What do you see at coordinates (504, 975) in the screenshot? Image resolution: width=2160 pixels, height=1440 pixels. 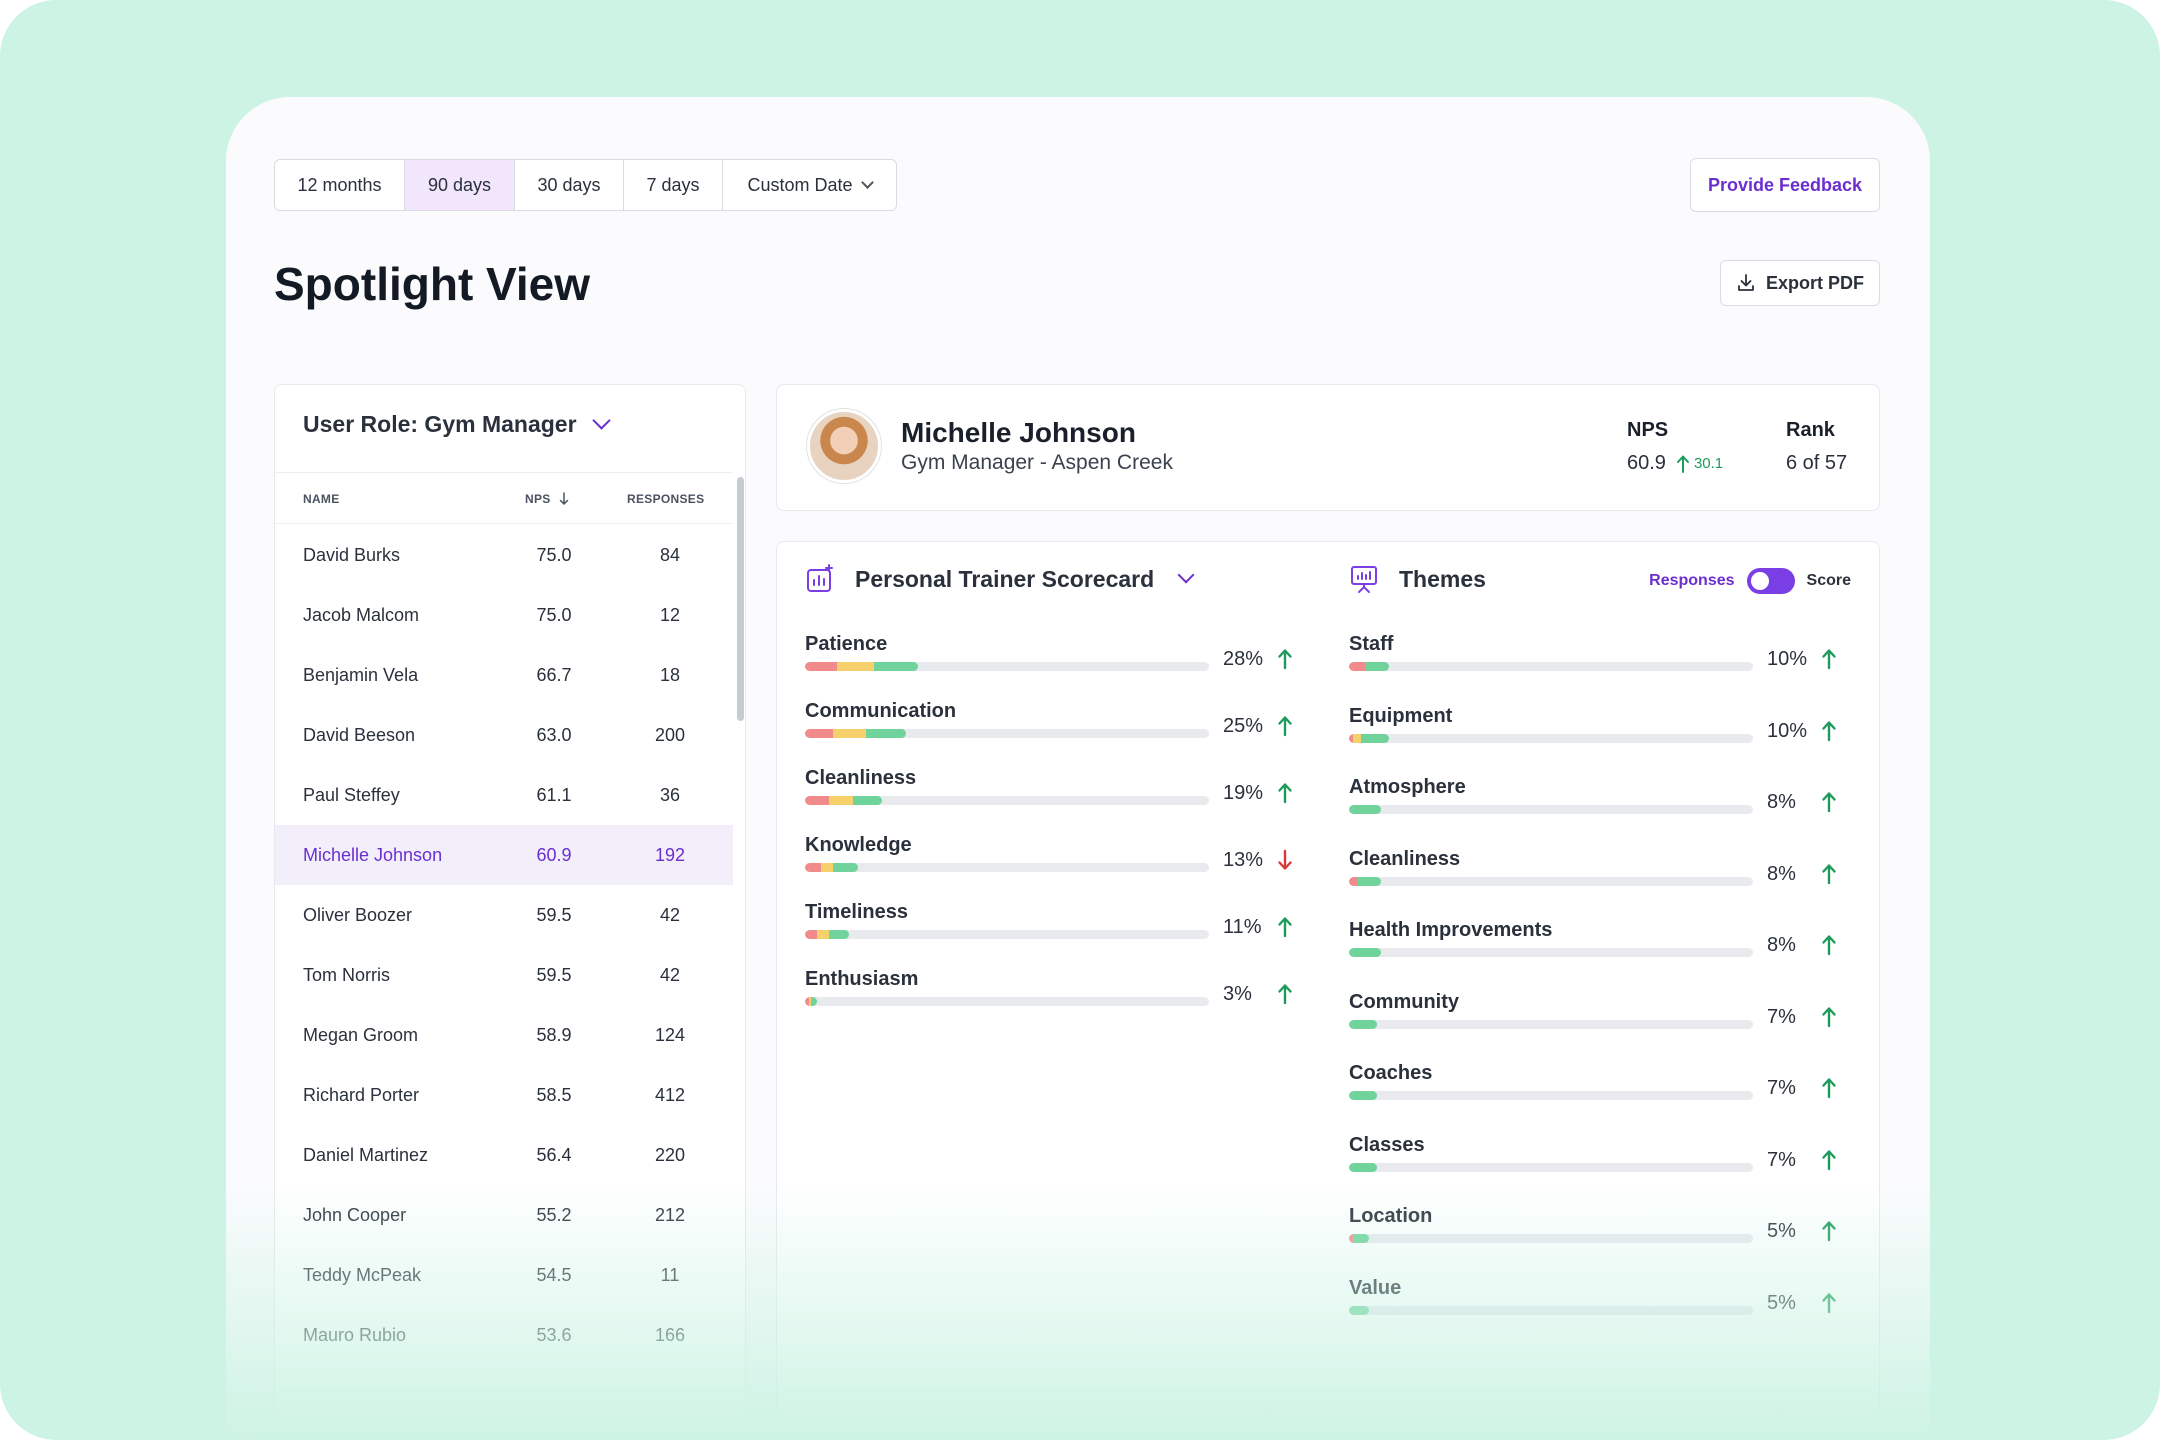 I see `table-row: Tom Norris 59.5 42` at bounding box center [504, 975].